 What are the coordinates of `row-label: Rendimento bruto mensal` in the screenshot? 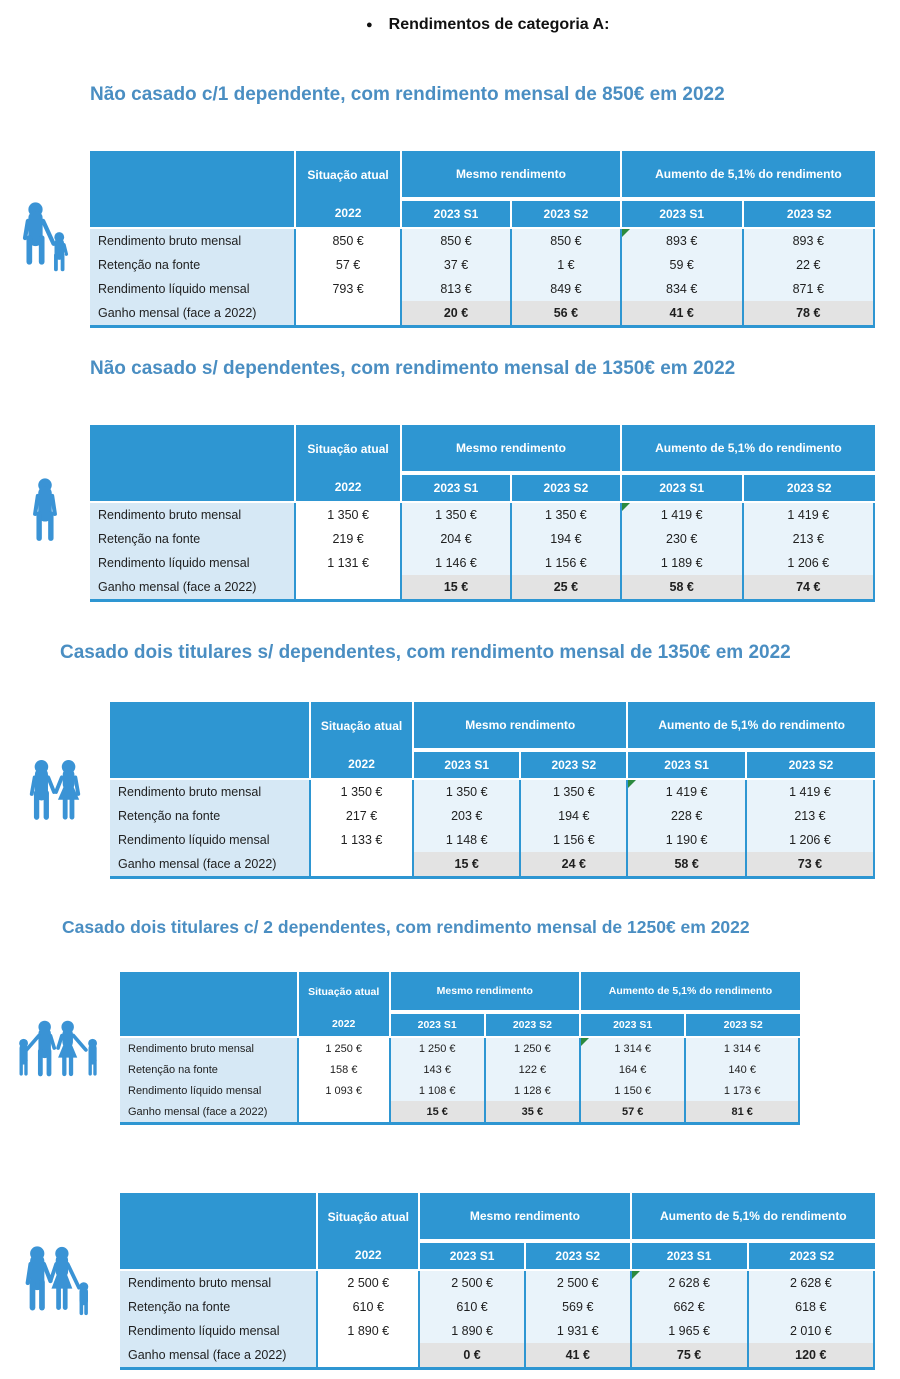 It's located at (209, 792).